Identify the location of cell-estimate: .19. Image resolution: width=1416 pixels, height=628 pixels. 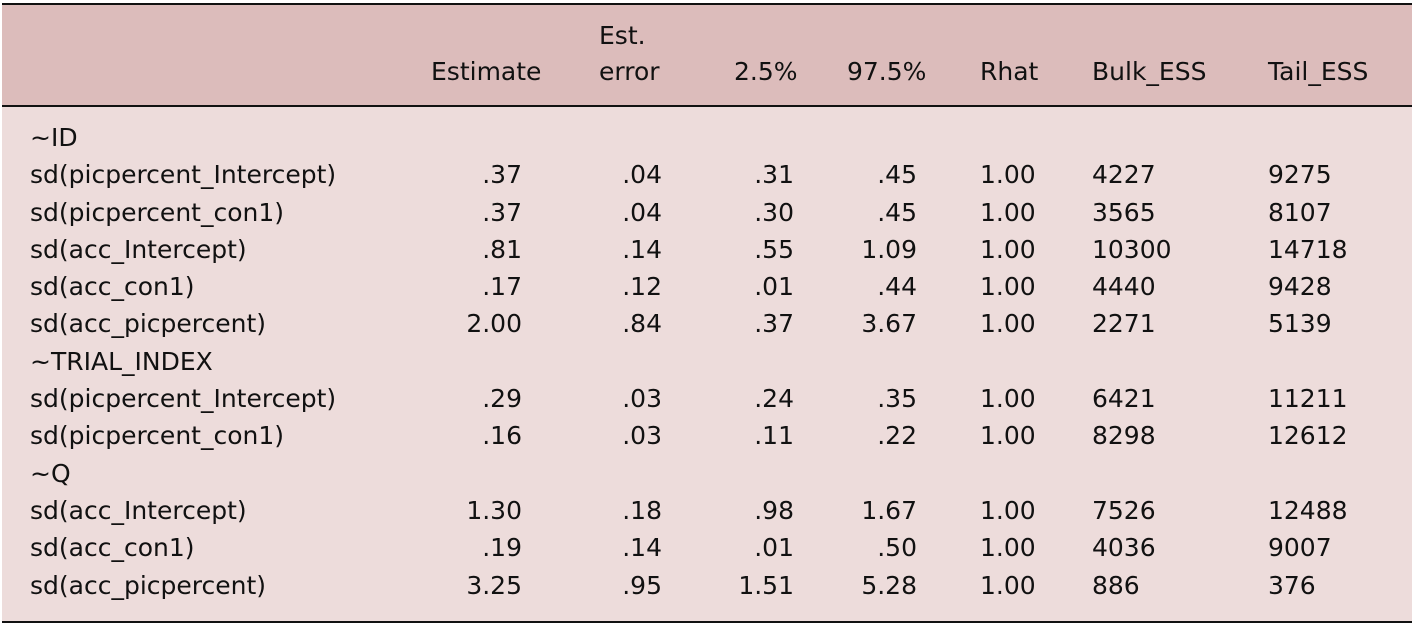
(502, 548).